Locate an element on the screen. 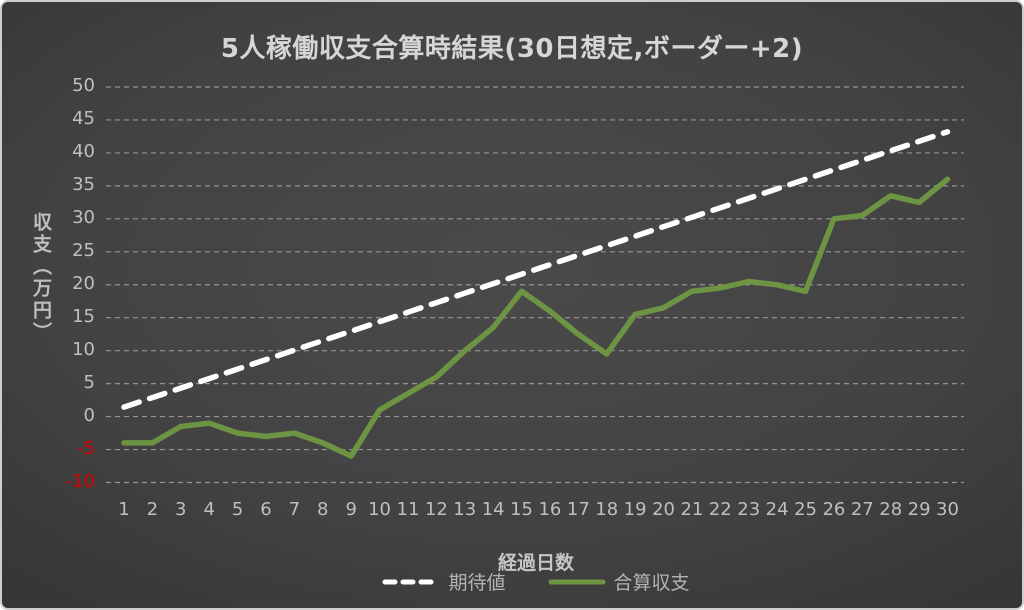  x-tick-4: 4 is located at coordinates (209, 509).